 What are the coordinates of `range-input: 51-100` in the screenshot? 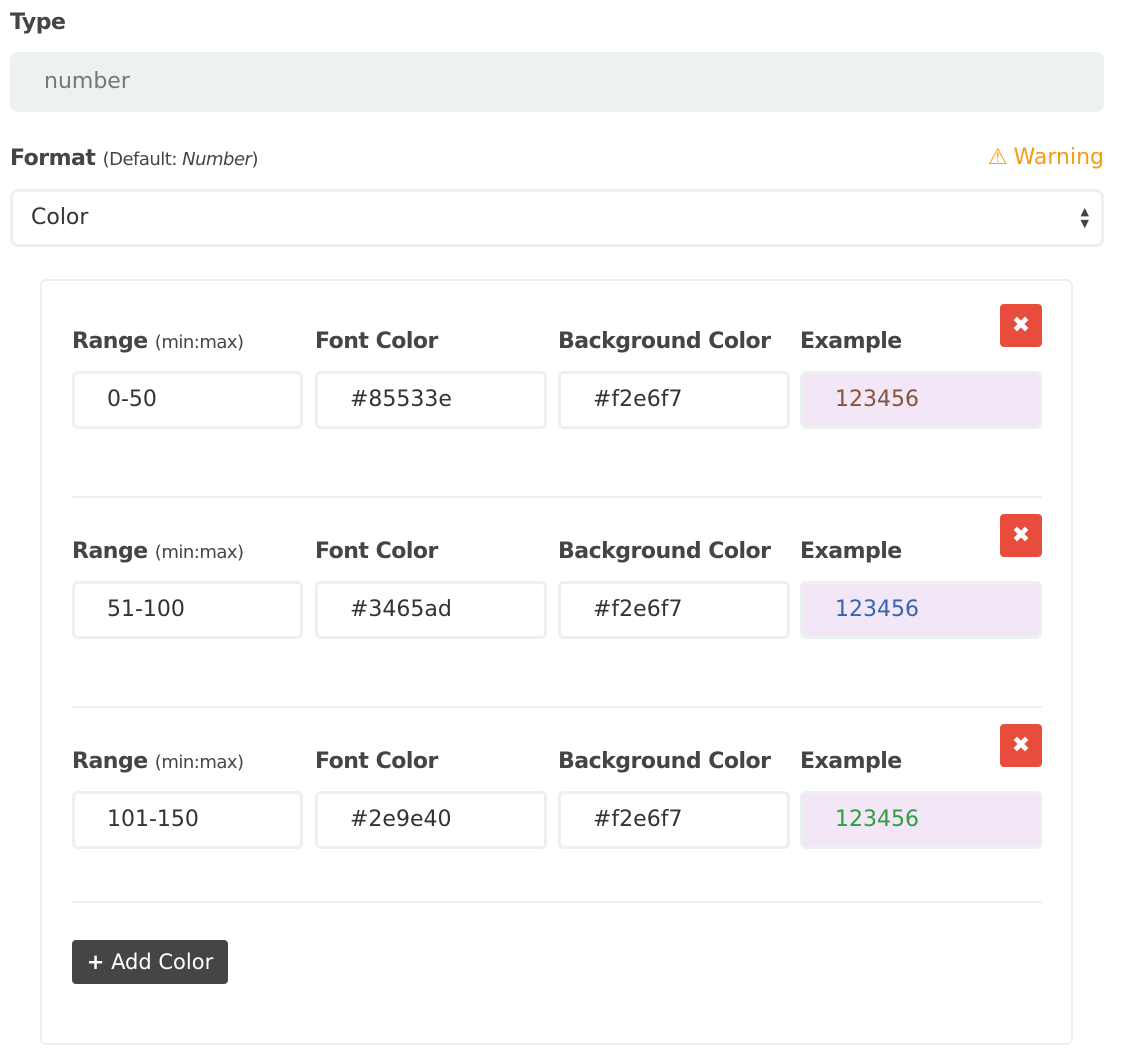 It's located at (187, 610).